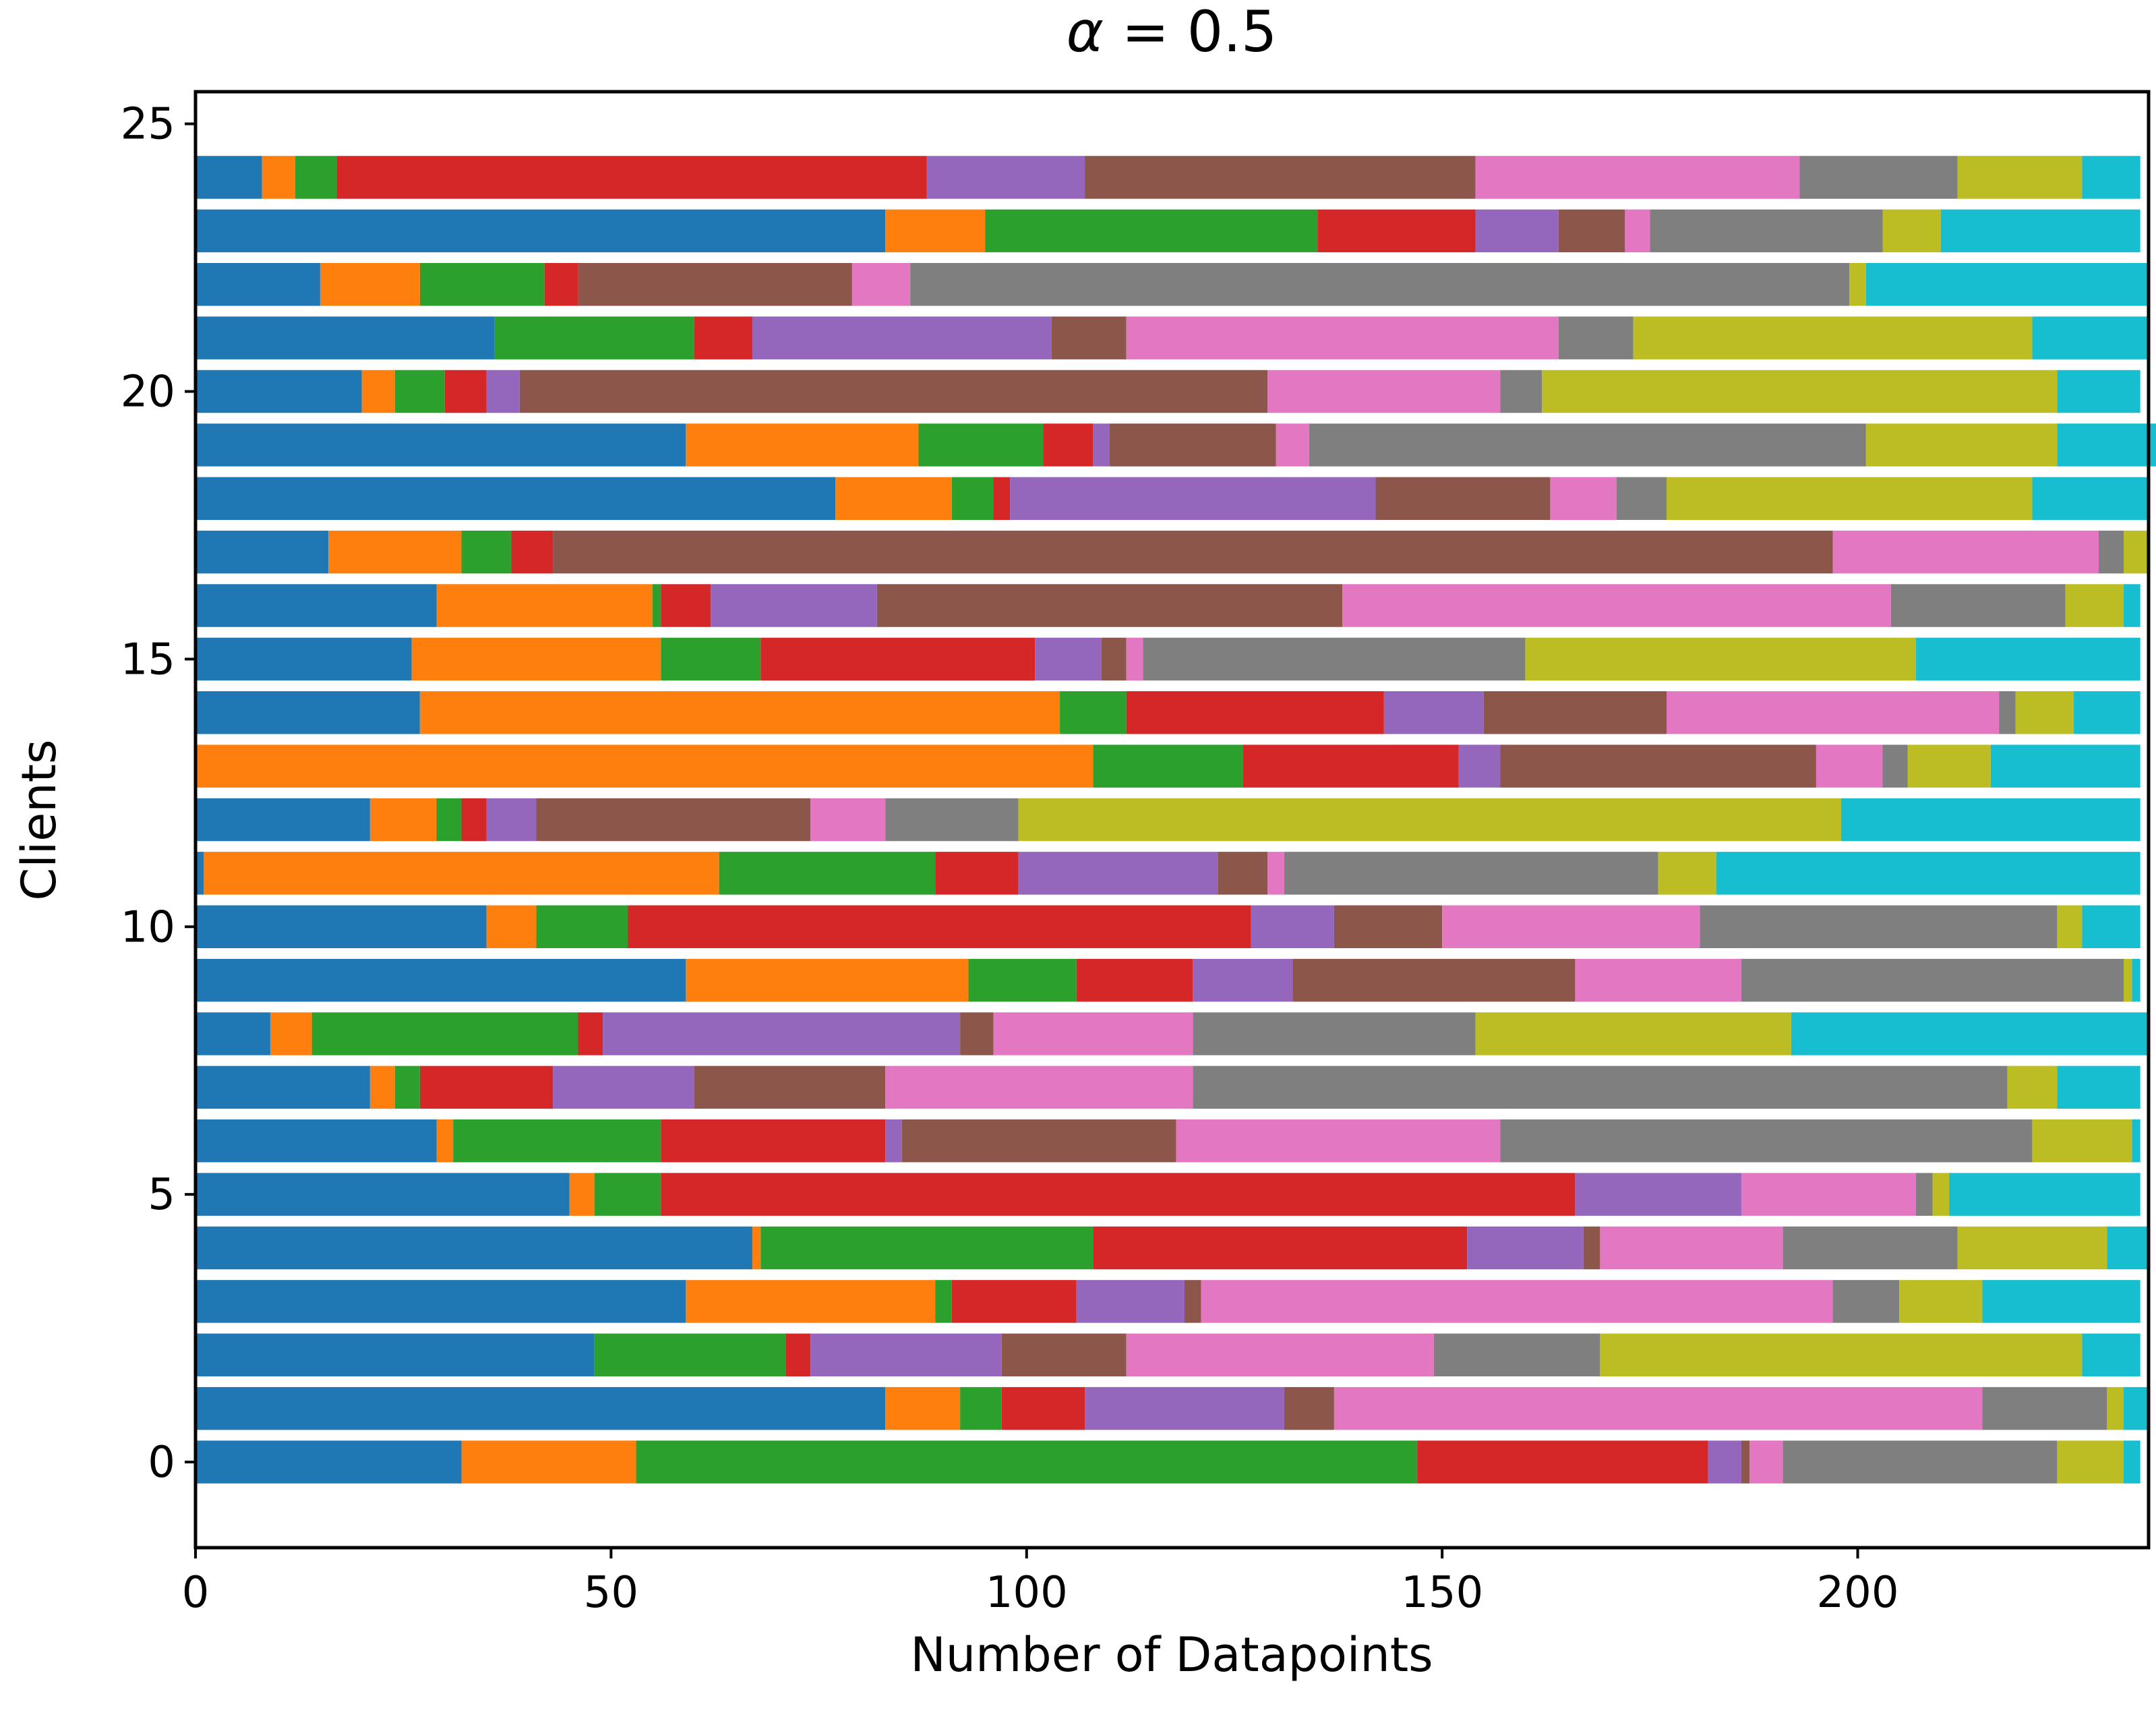 Image resolution: width=2156 pixels, height=1723 pixels. I want to click on x-tick-label: 200, so click(1857, 1593).